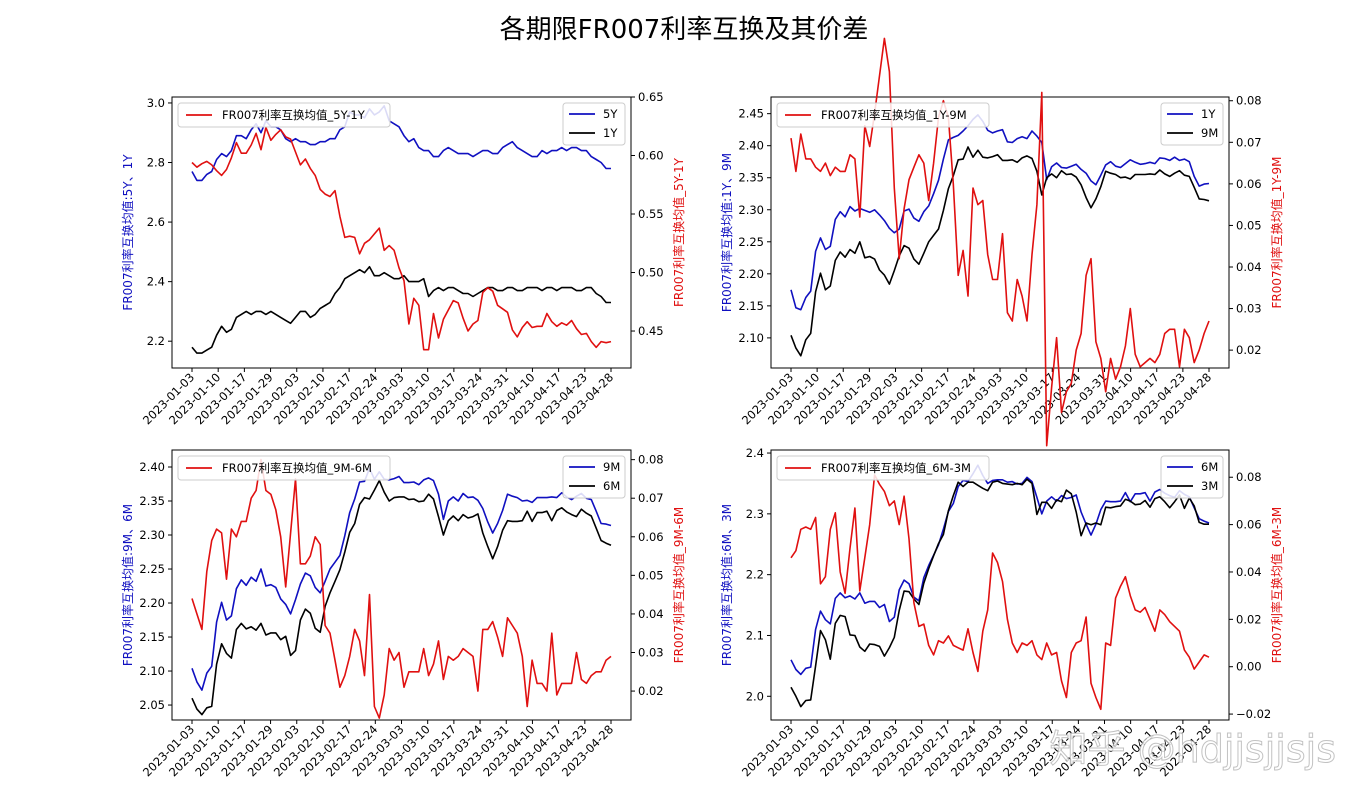 This screenshot has height=808, width=1368. I want to click on series-line-3M, so click(999, 593).